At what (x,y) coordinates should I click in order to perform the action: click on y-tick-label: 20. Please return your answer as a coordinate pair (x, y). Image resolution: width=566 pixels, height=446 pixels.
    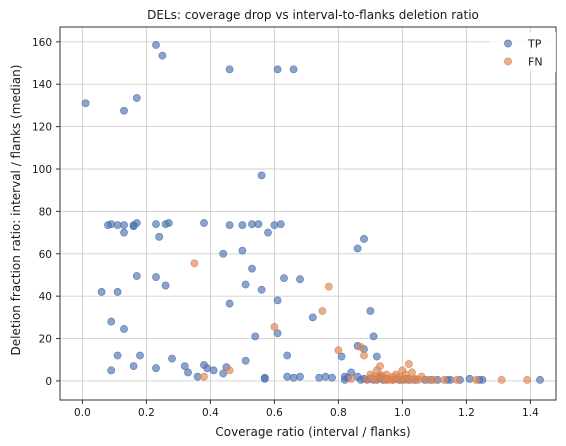
    Looking at the image, I should click on (45, 340).